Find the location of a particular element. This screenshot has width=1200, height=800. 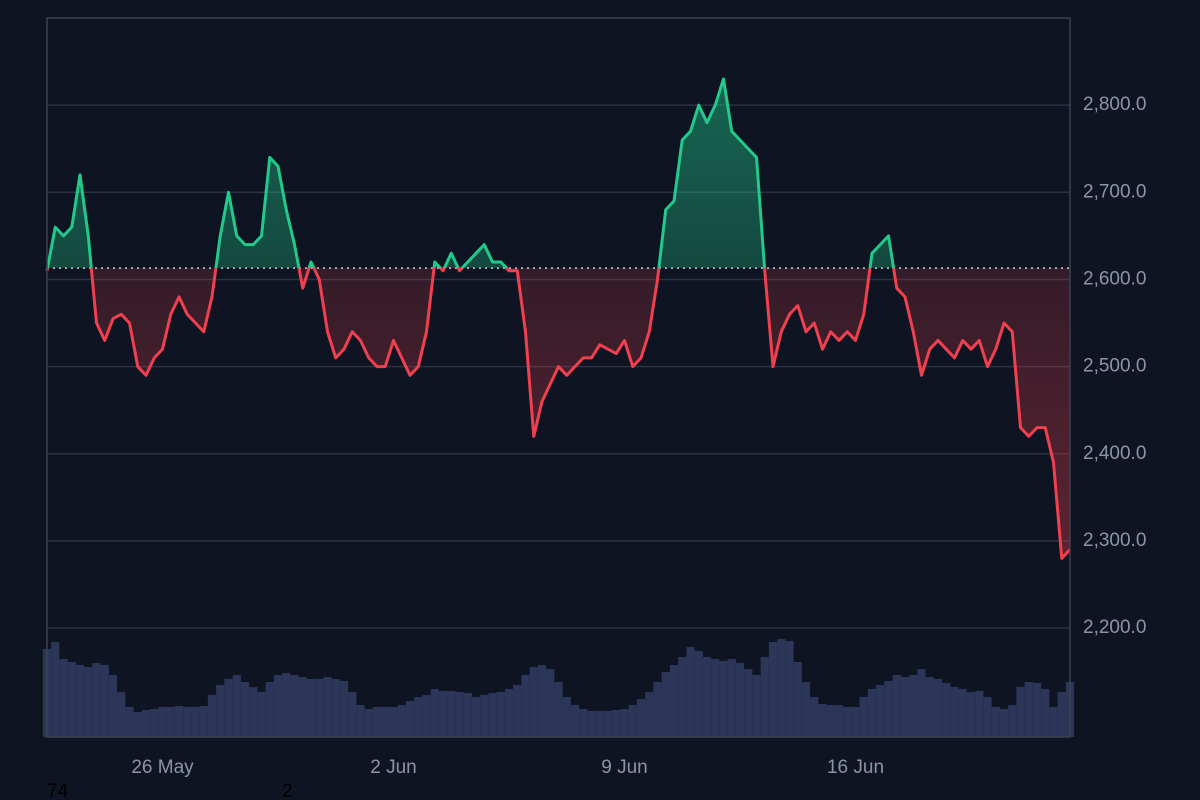

footer-text: 74 is located at coordinates (58, 790).